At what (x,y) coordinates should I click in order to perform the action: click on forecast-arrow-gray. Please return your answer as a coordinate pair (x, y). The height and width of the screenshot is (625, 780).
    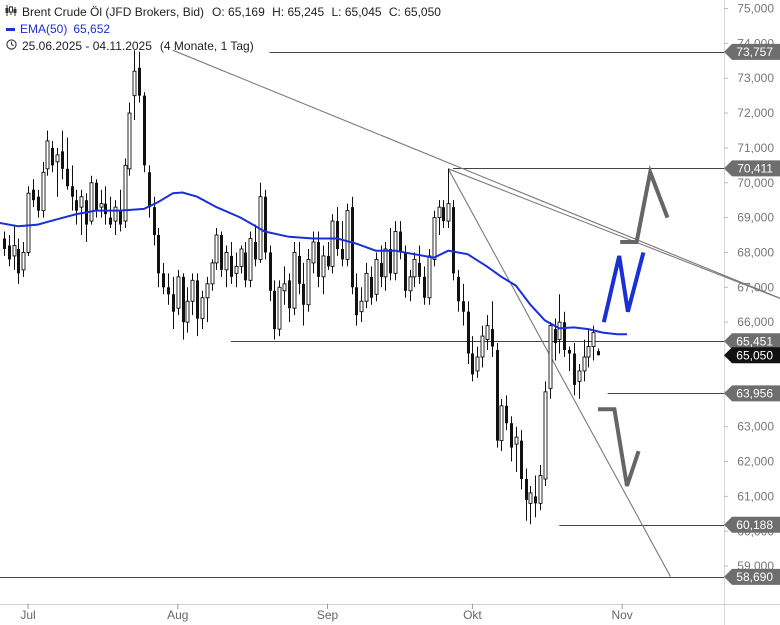
    Looking at the image, I should click on (619, 447).